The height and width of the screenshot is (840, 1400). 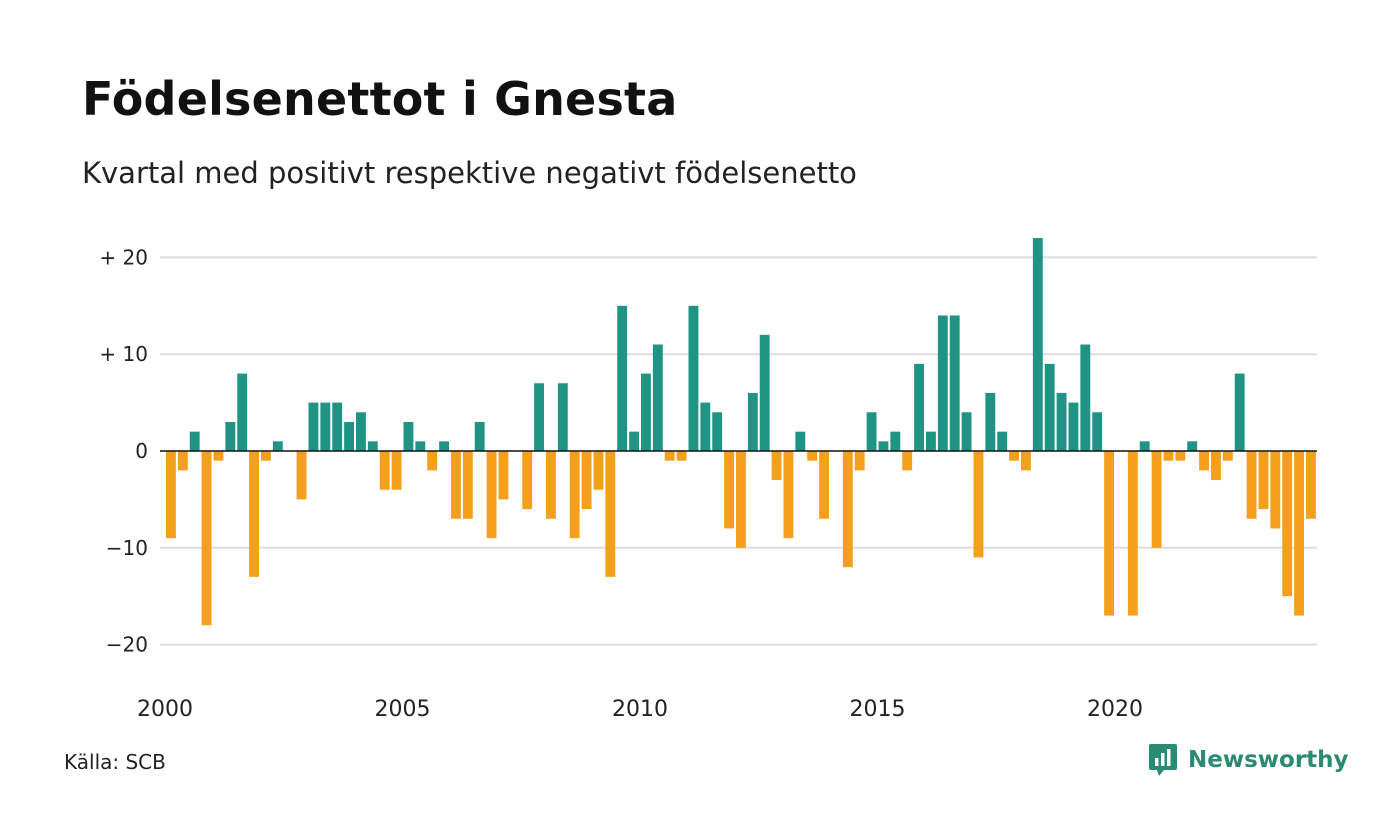 What do you see at coordinates (1115, 709) in the screenshot?
I see `x-tick-label: 2020` at bounding box center [1115, 709].